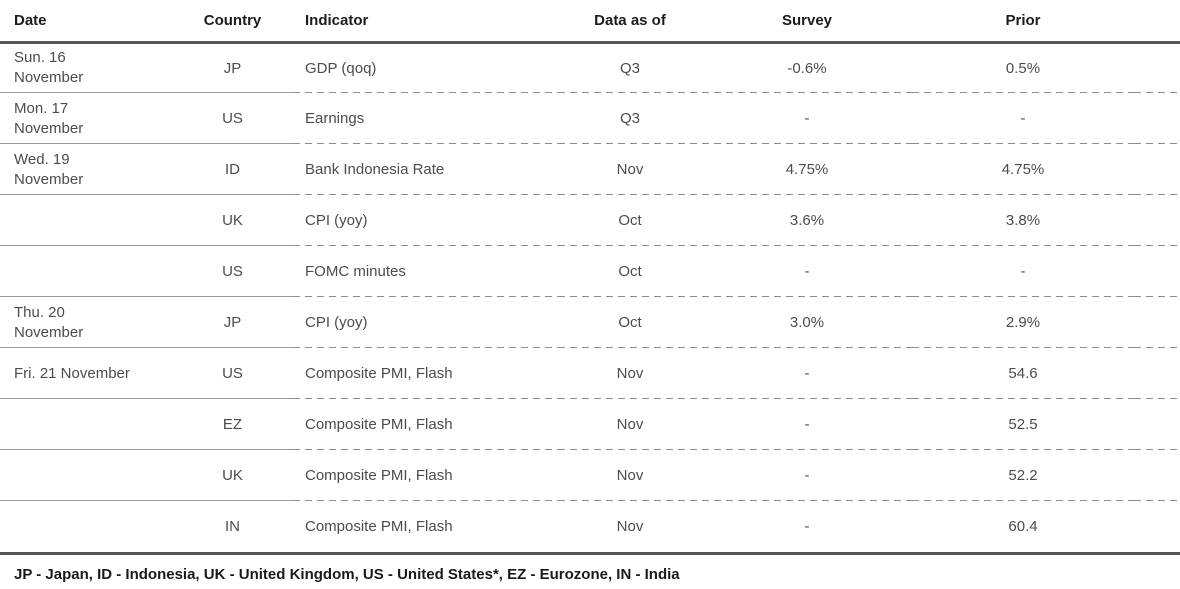 This screenshot has height=589, width=1180. I want to click on column-header-date: Date, so click(86, 22).